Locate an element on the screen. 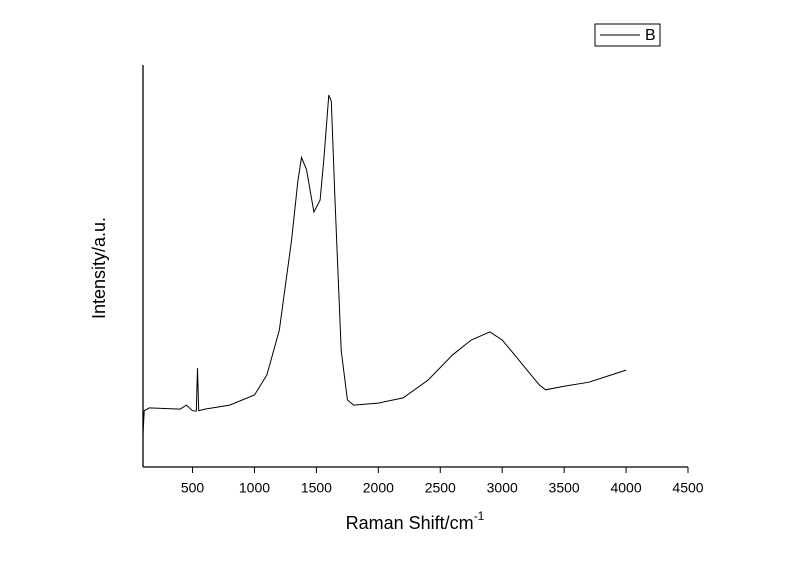 Image resolution: width=800 pixels, height=562 pixels. x-axis-label-sup: -1 is located at coordinates (479, 516).